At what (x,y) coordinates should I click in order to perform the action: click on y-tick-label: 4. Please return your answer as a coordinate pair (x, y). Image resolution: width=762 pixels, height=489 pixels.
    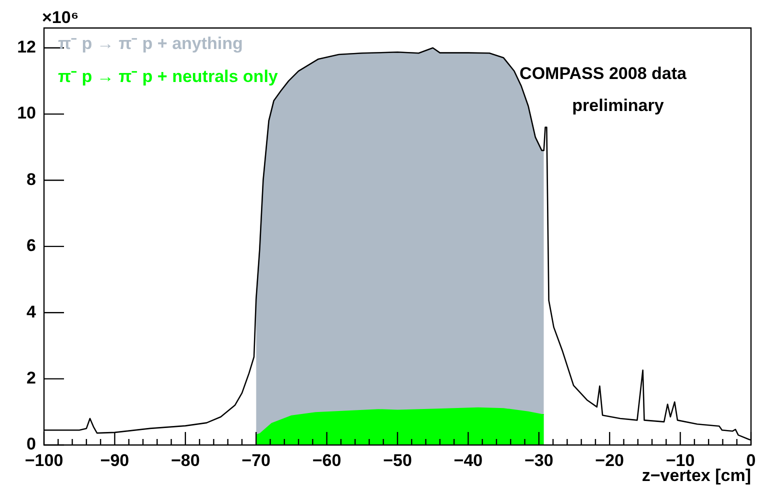
    Looking at the image, I should click on (31, 312).